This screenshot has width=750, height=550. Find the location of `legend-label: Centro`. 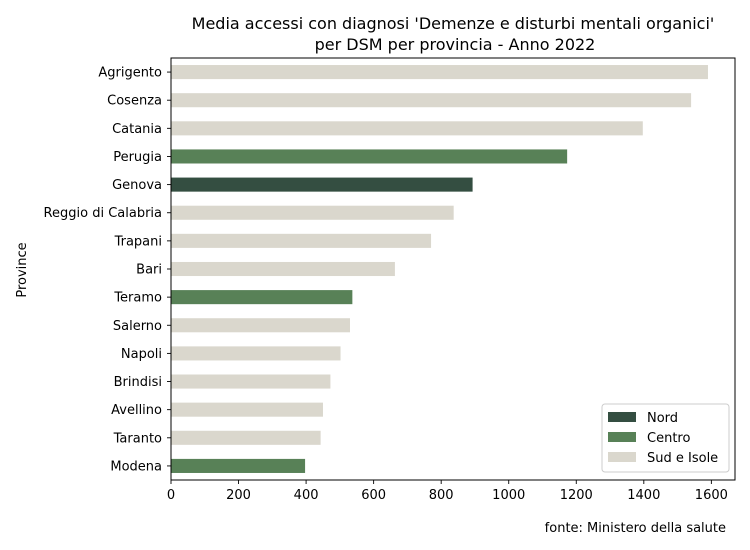

legend-label: Centro is located at coordinates (668, 438).